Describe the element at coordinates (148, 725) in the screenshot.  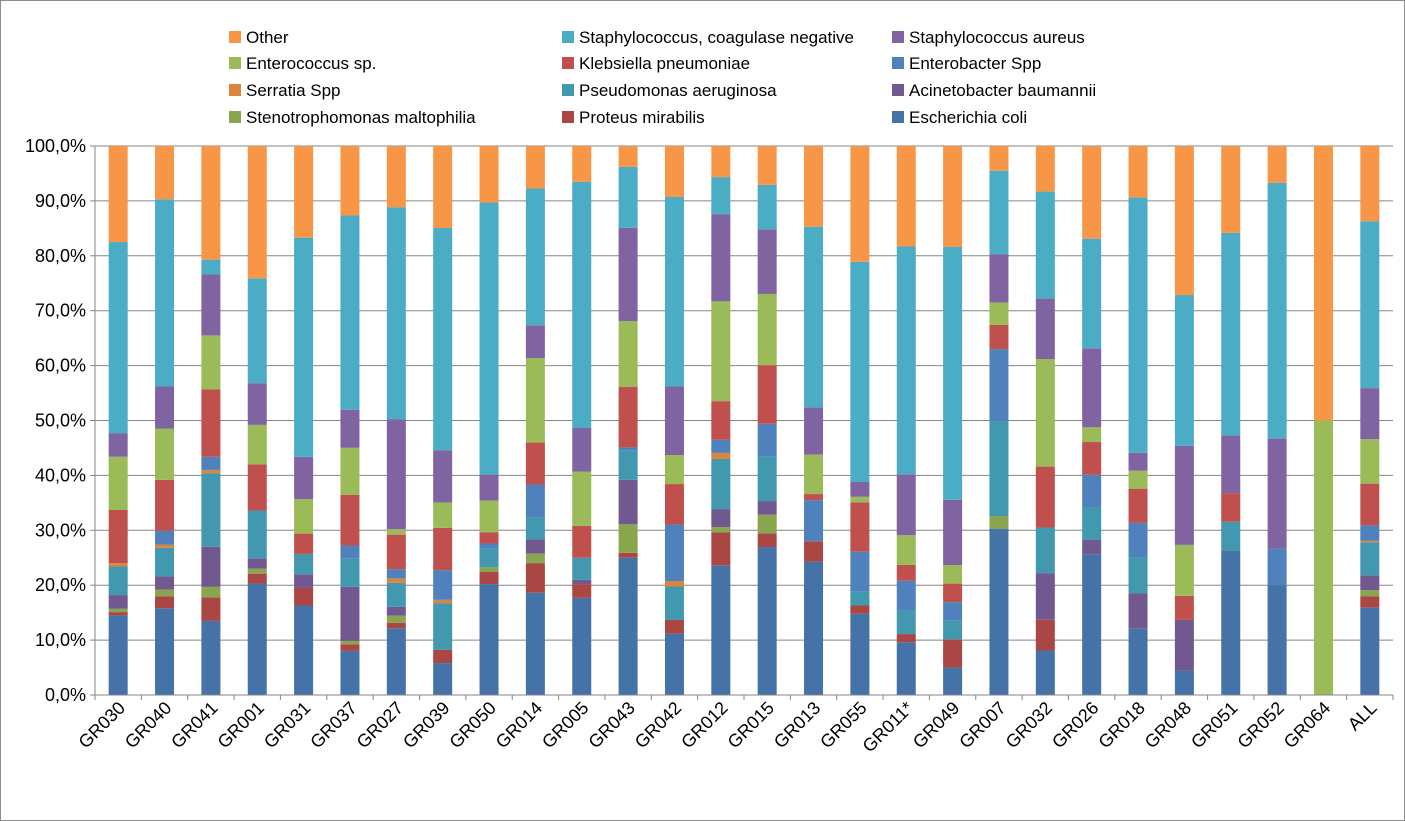
I see `x-tick-label: GR040` at that location.